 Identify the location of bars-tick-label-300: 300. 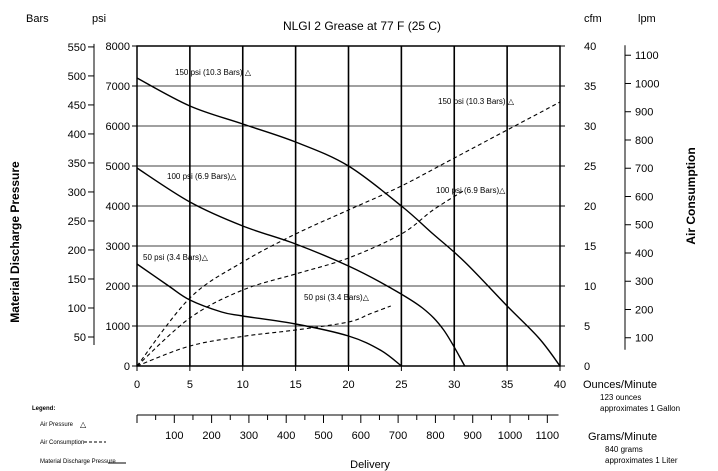
(77, 193).